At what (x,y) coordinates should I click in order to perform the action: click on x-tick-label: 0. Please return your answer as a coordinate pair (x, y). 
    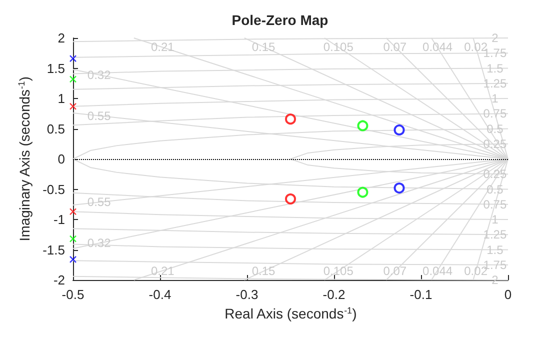
    Looking at the image, I should click on (508, 294).